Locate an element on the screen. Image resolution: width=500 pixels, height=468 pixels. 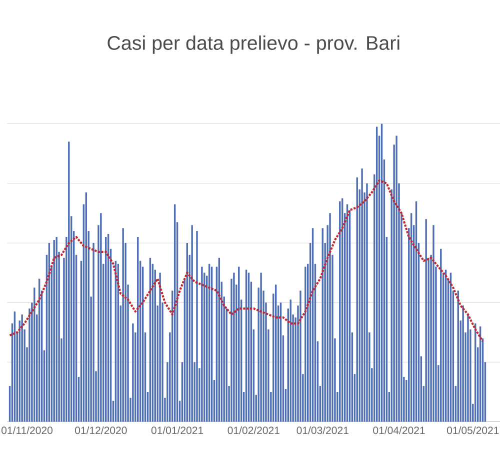
x-tick-label: 01/04/2021 is located at coordinates (399, 430).